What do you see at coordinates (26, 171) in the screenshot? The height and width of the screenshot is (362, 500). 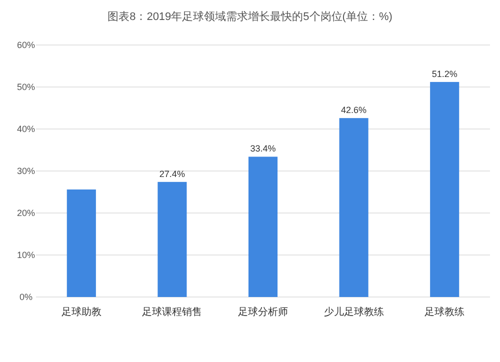 I see `y-tick-label: 30%` at bounding box center [26, 171].